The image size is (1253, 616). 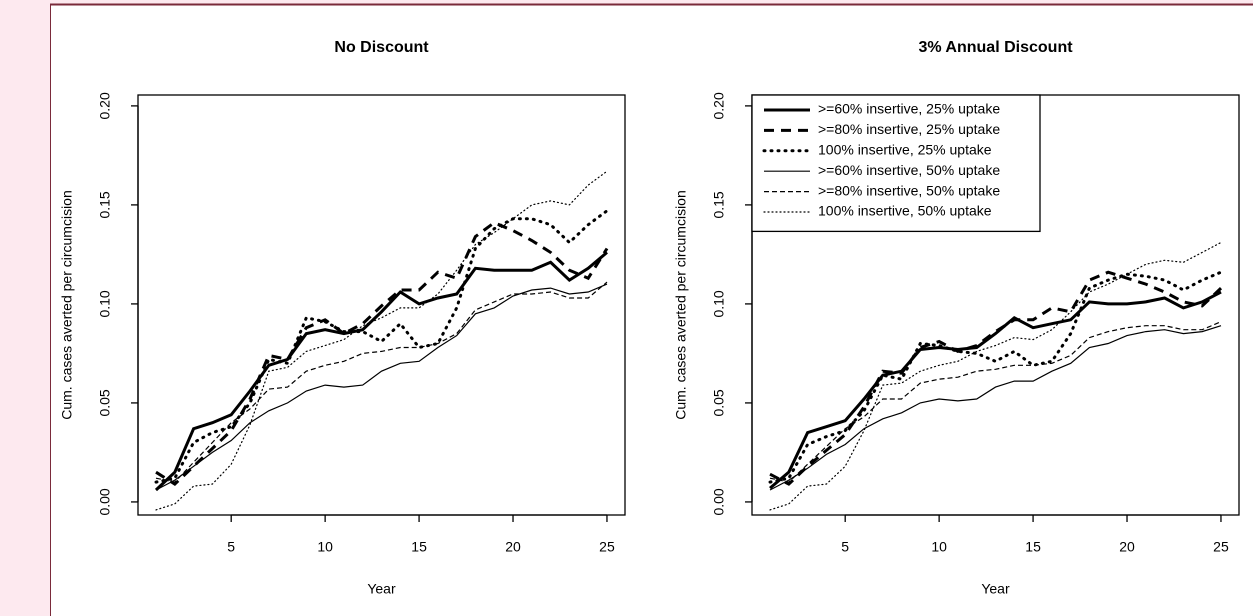 I want to click on legend-label: 100% insertive, 50% uptake, so click(x=905, y=211).